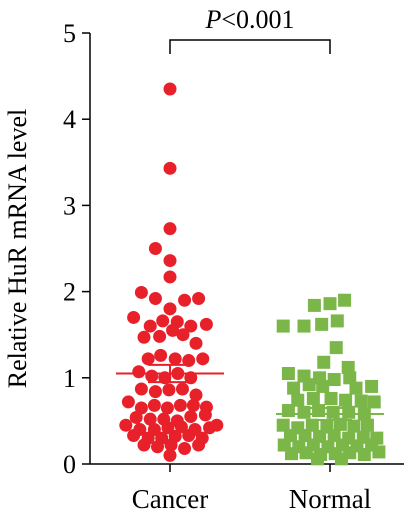 The width and height of the screenshot is (404, 521). What do you see at coordinates (17, 248) in the screenshot?
I see `y-axis-label: Relative HuR mRNA level` at bounding box center [17, 248].